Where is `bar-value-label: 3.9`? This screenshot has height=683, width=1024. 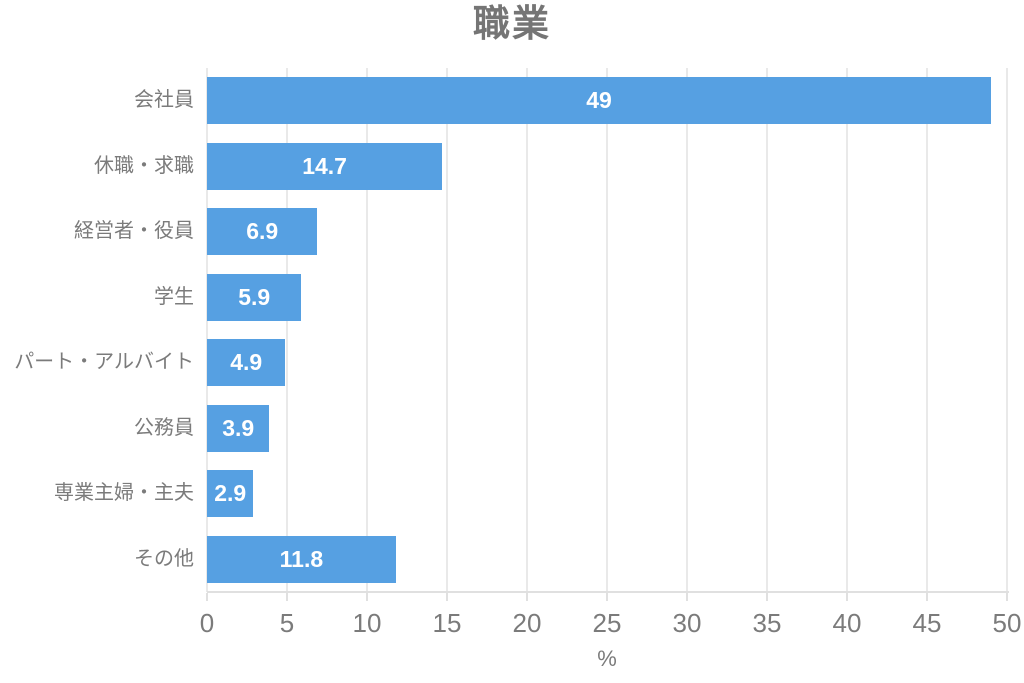
bar-value-label: 3.9 is located at coordinates (238, 427).